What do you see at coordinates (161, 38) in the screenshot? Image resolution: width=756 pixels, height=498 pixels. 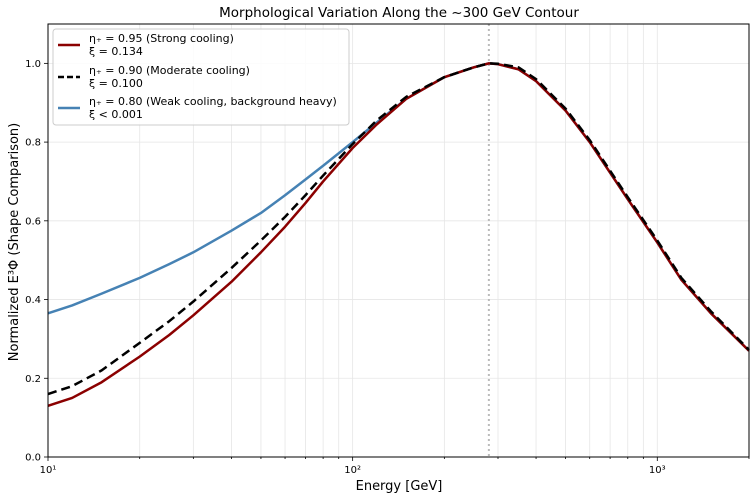 I see `legend-label-1: η₊ = 0.95 (Strong cooling)` at bounding box center [161, 38].